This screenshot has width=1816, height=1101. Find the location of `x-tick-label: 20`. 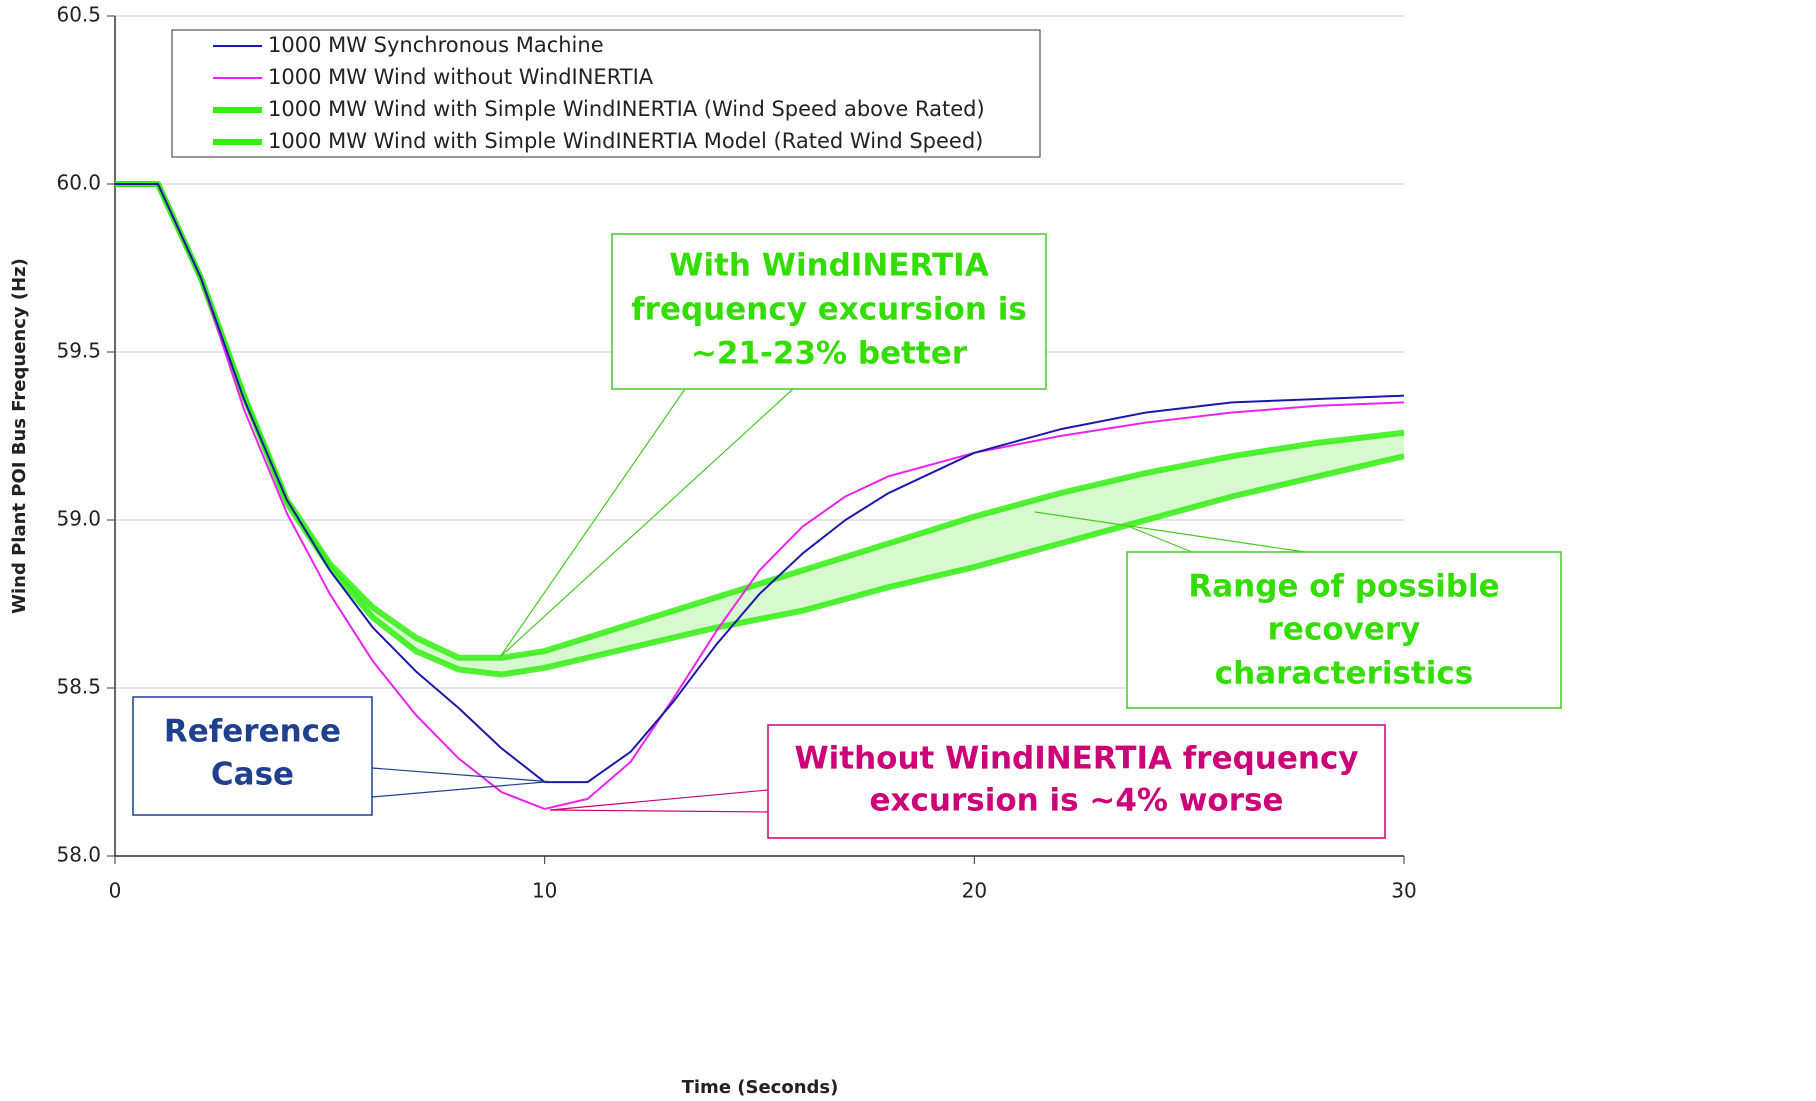

x-tick-label: 20 is located at coordinates (974, 891).